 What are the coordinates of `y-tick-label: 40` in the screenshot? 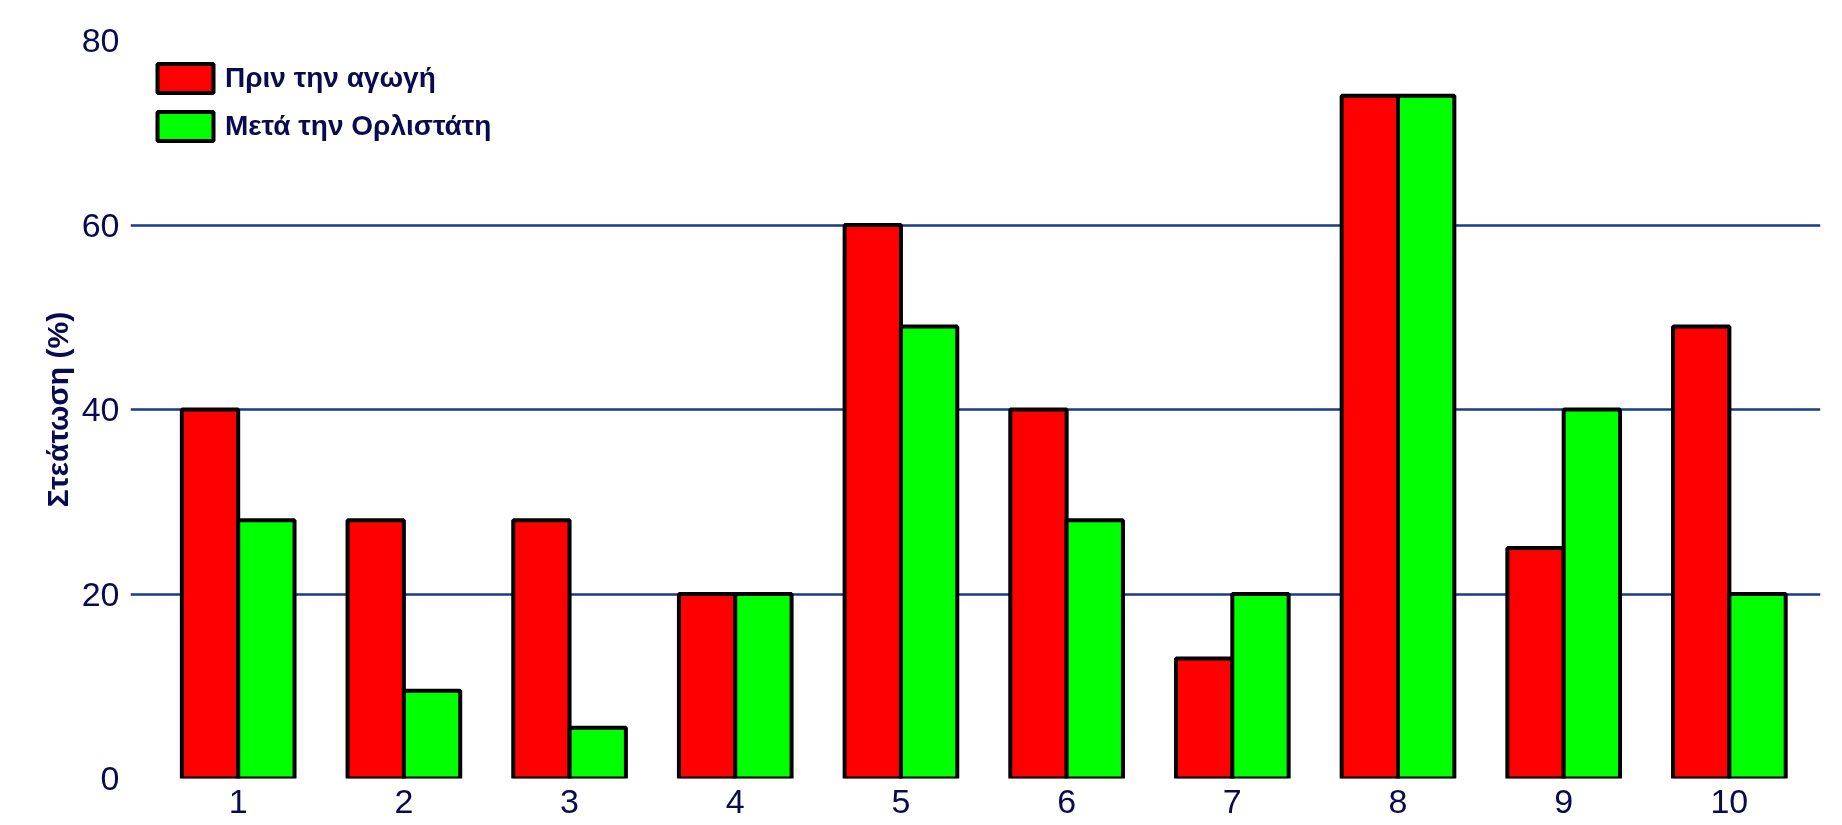 It's located at (100, 409).